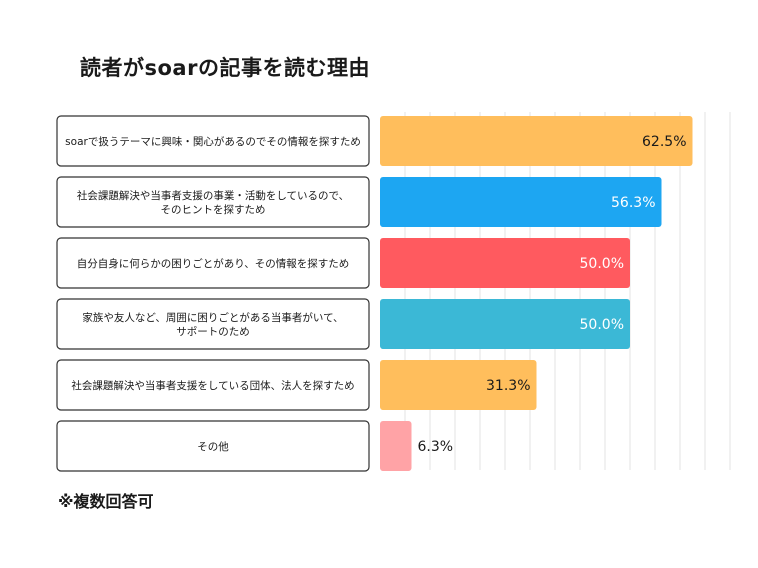 Image resolution: width=758 pixels, height=568 pixels. Describe the element at coordinates (213, 332) in the screenshot. I see `category-label: サポートのため` at that location.